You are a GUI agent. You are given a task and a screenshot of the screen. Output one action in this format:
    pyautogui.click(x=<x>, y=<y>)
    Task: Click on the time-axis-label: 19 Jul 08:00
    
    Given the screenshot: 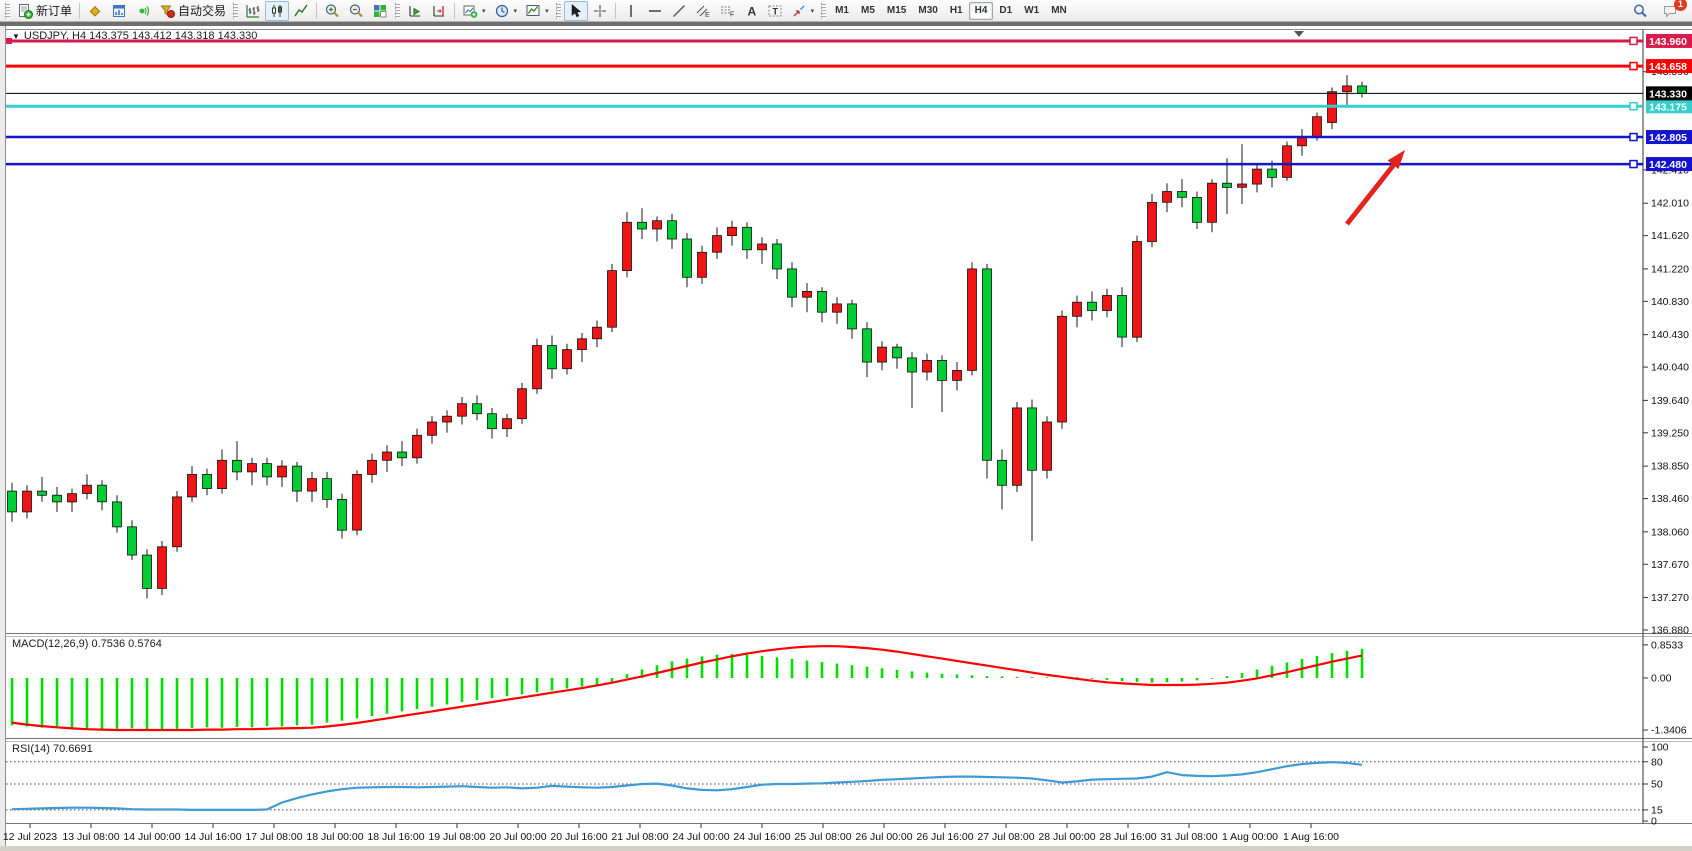 What is the action you would take?
    pyautogui.click(x=456, y=837)
    